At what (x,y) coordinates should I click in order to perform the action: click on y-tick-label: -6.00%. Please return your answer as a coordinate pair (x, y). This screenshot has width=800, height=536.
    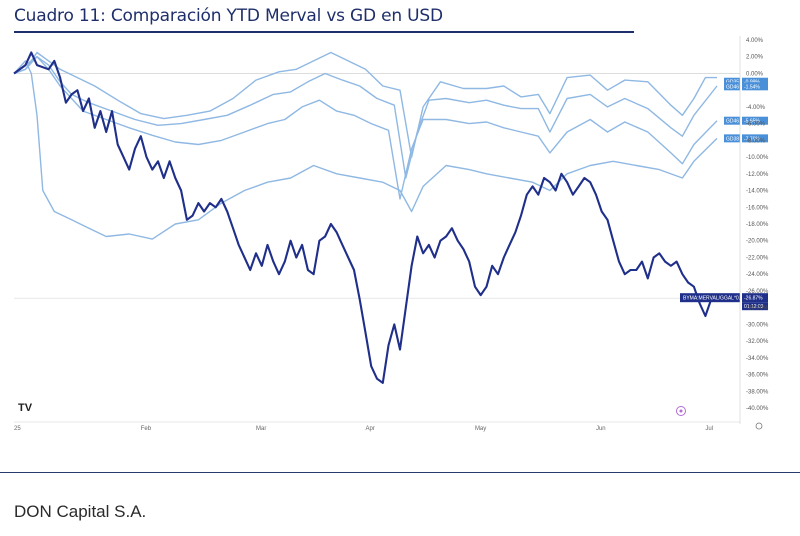
    Looking at the image, I should click on (756, 125).